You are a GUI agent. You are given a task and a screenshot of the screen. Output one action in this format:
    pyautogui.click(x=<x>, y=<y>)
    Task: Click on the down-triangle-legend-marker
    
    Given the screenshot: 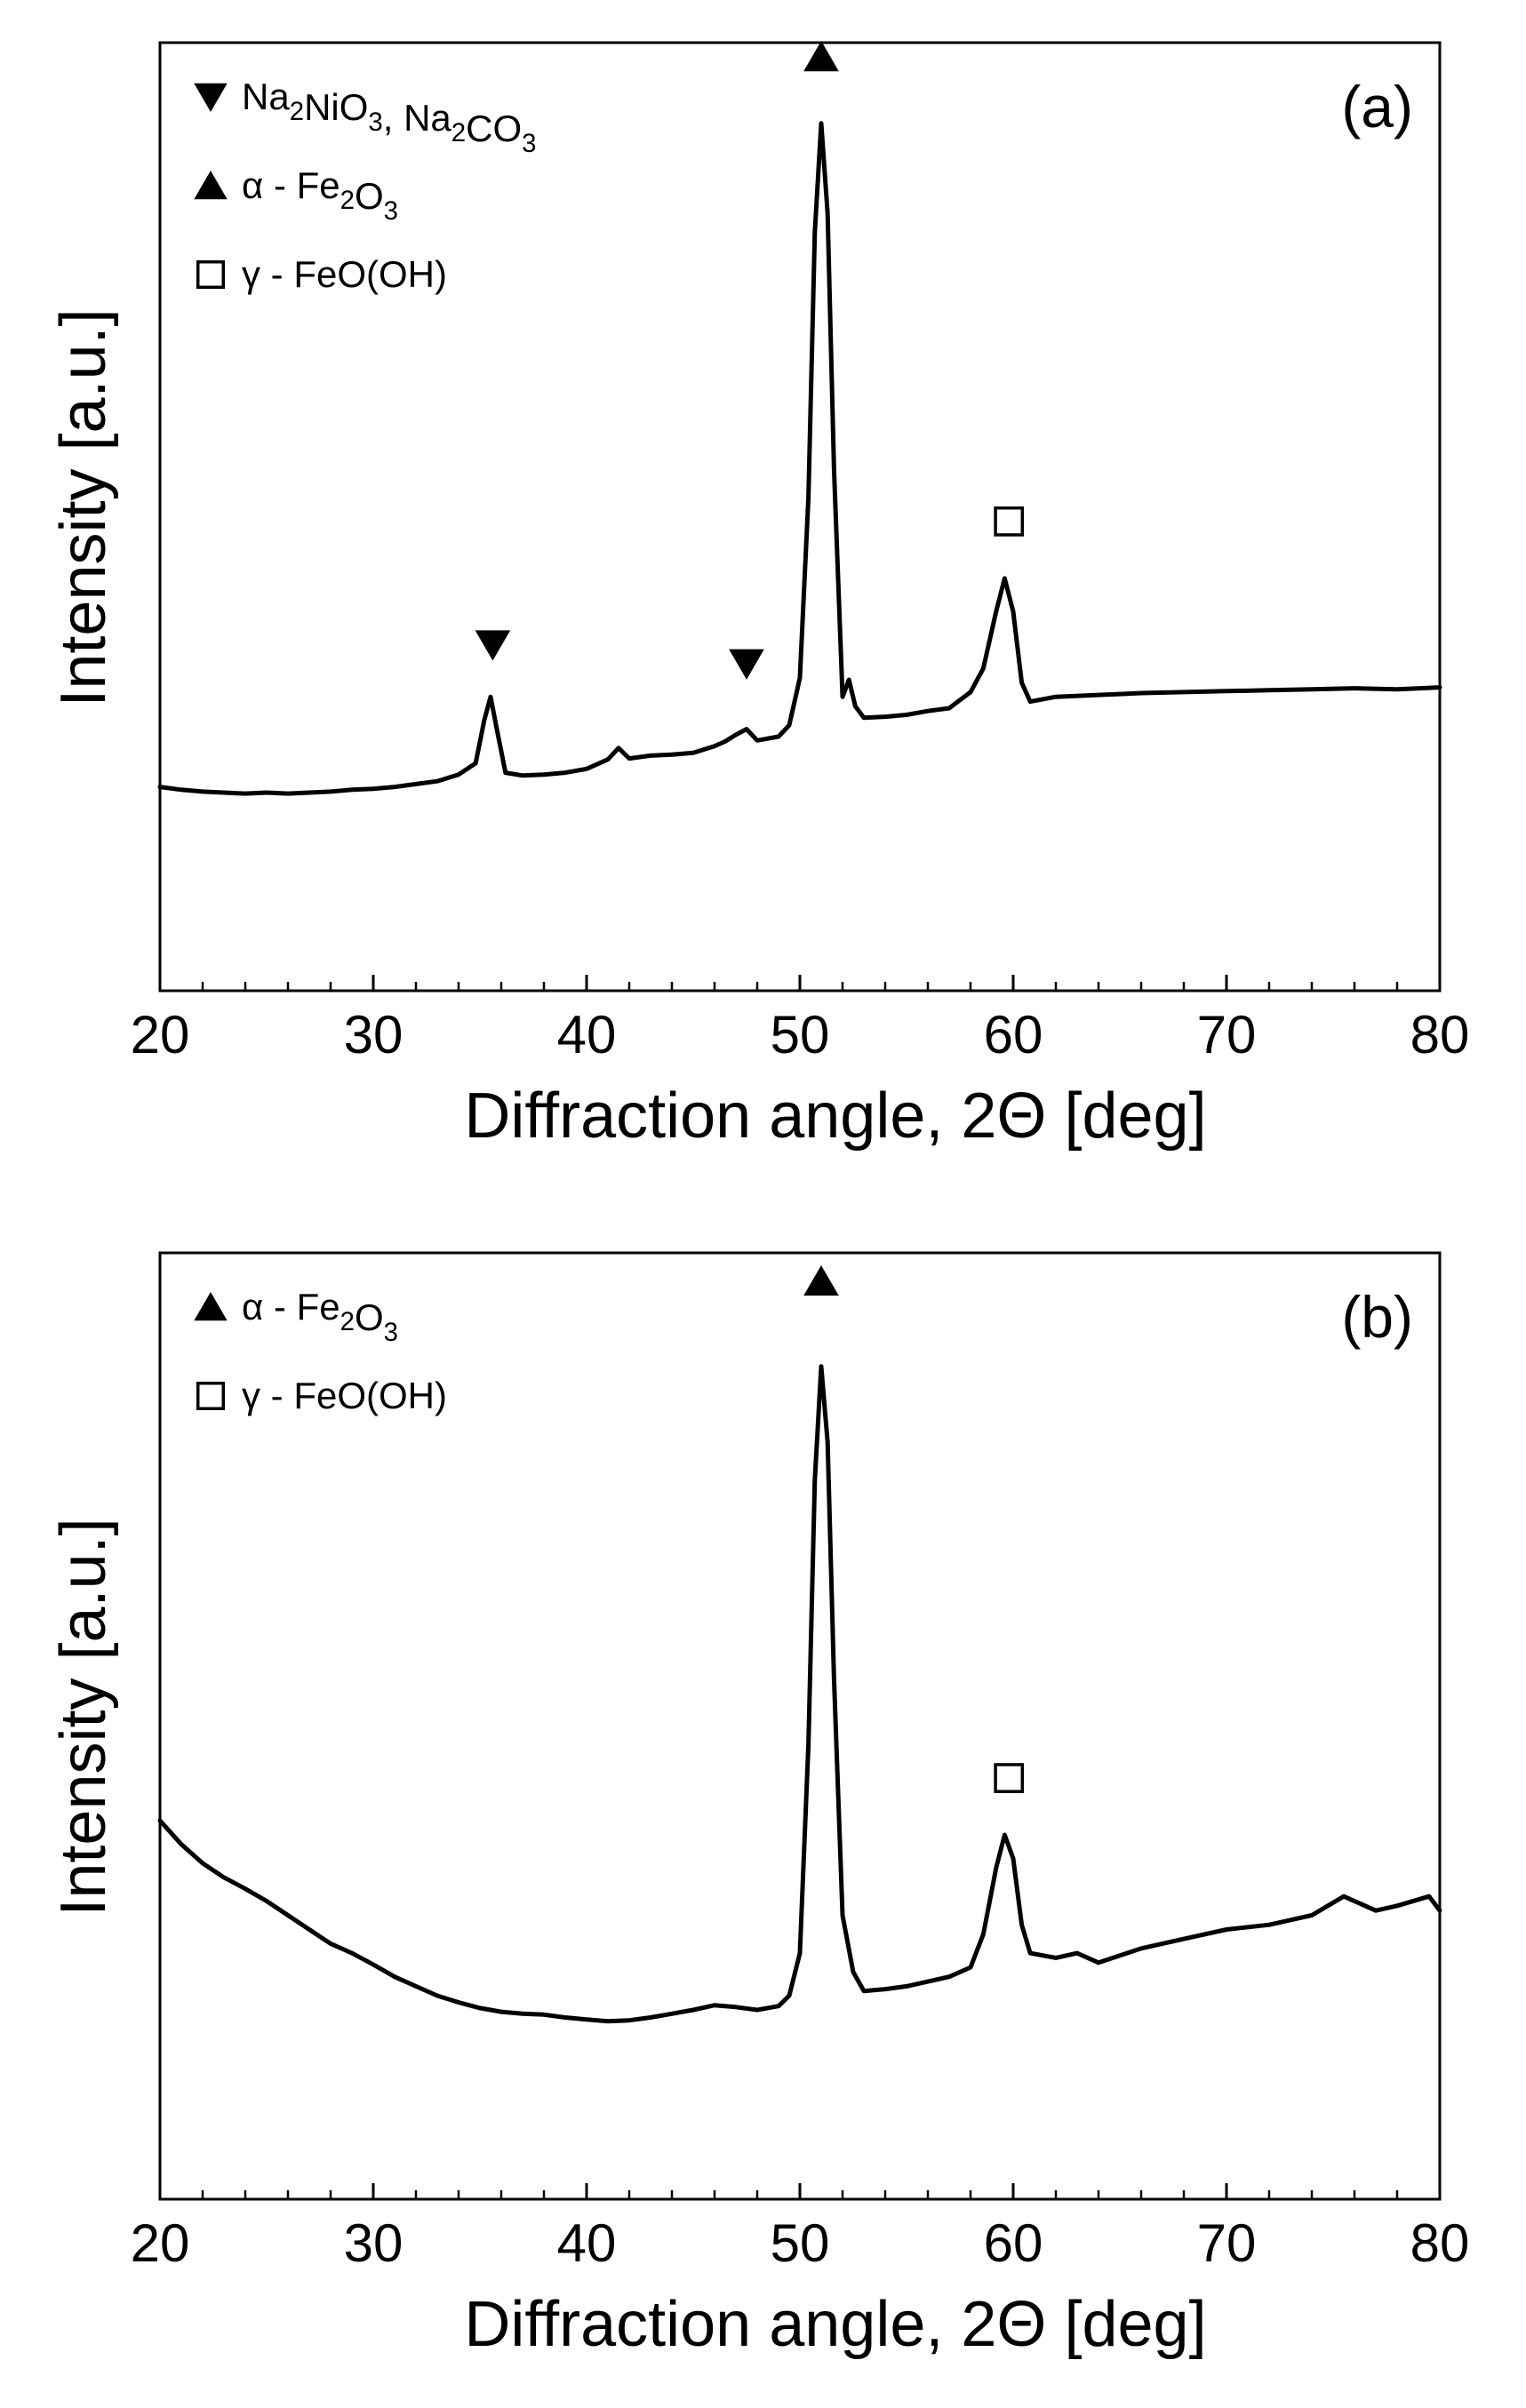 What is the action you would take?
    pyautogui.click(x=211, y=97)
    